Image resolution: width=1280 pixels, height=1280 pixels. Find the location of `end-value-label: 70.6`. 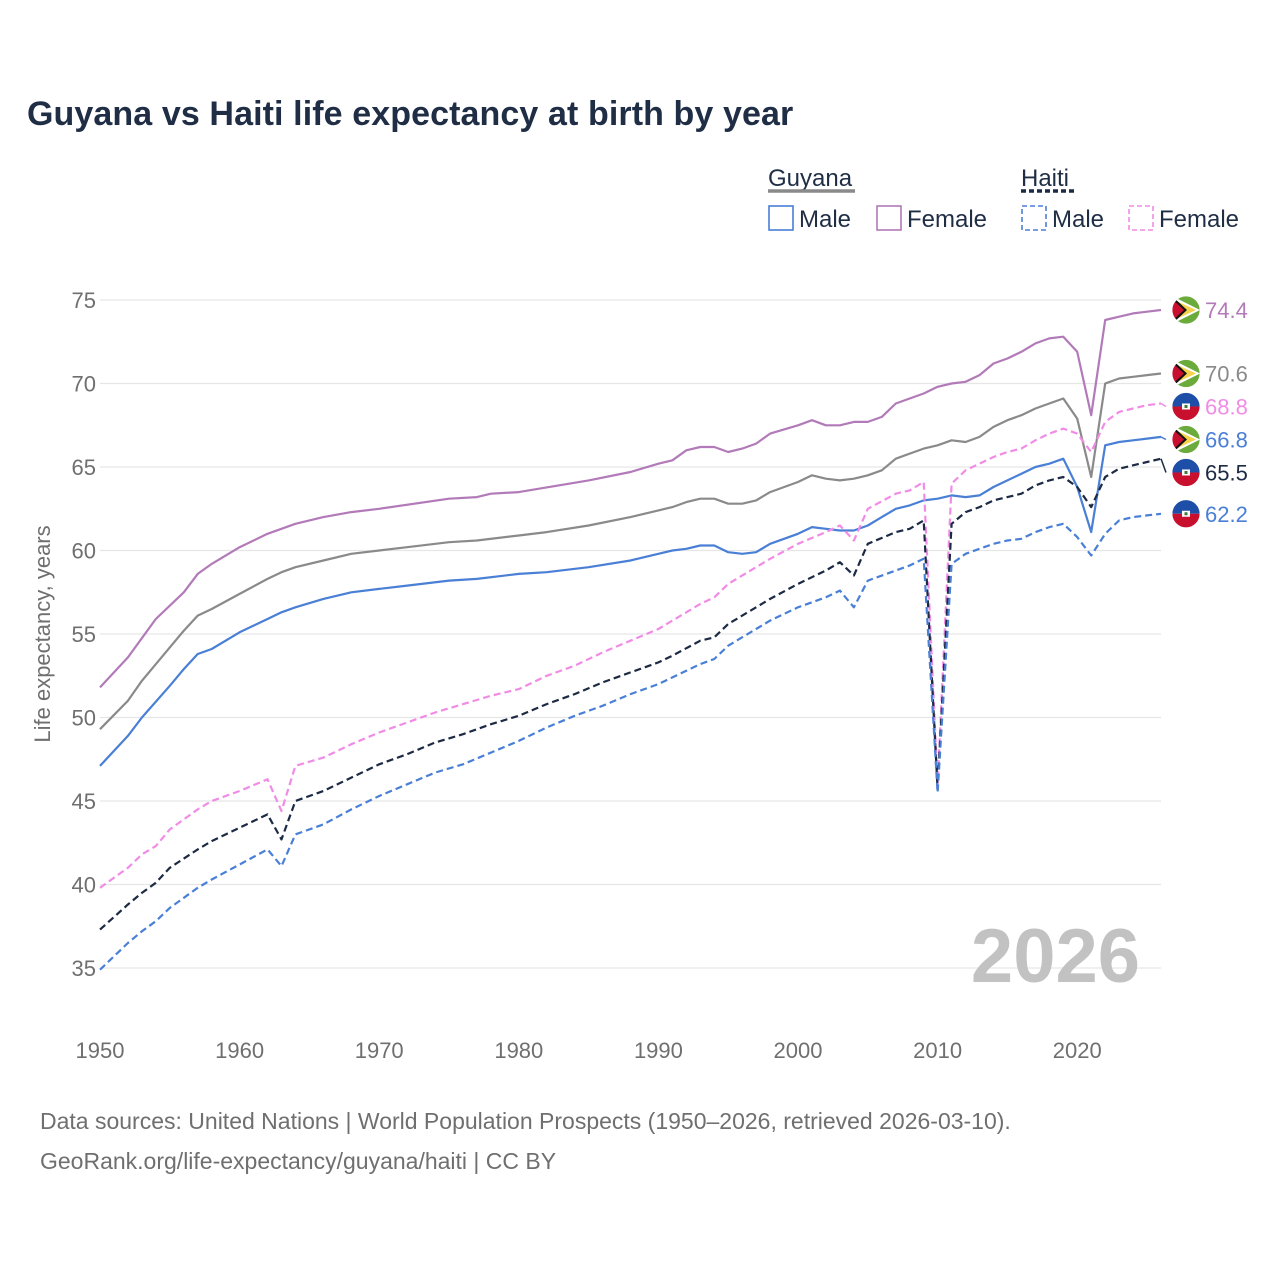

end-value-label: 70.6 is located at coordinates (1226, 373).